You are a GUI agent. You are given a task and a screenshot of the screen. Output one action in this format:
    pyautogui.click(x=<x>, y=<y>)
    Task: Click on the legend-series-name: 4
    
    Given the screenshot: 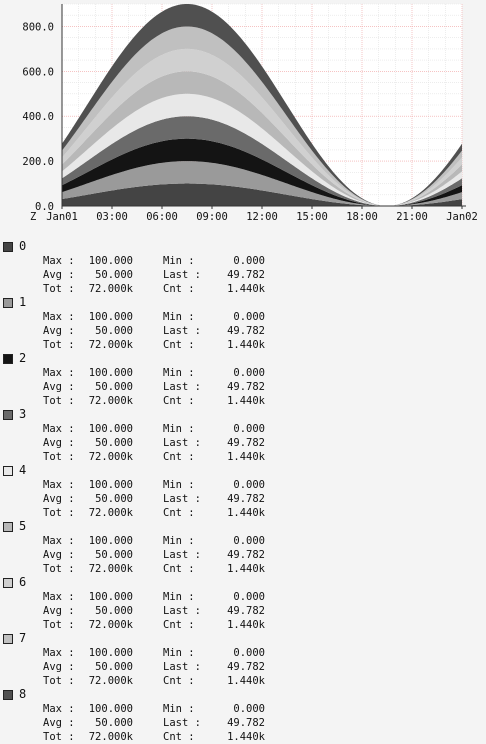 What is the action you would take?
    pyautogui.click(x=23, y=470)
    